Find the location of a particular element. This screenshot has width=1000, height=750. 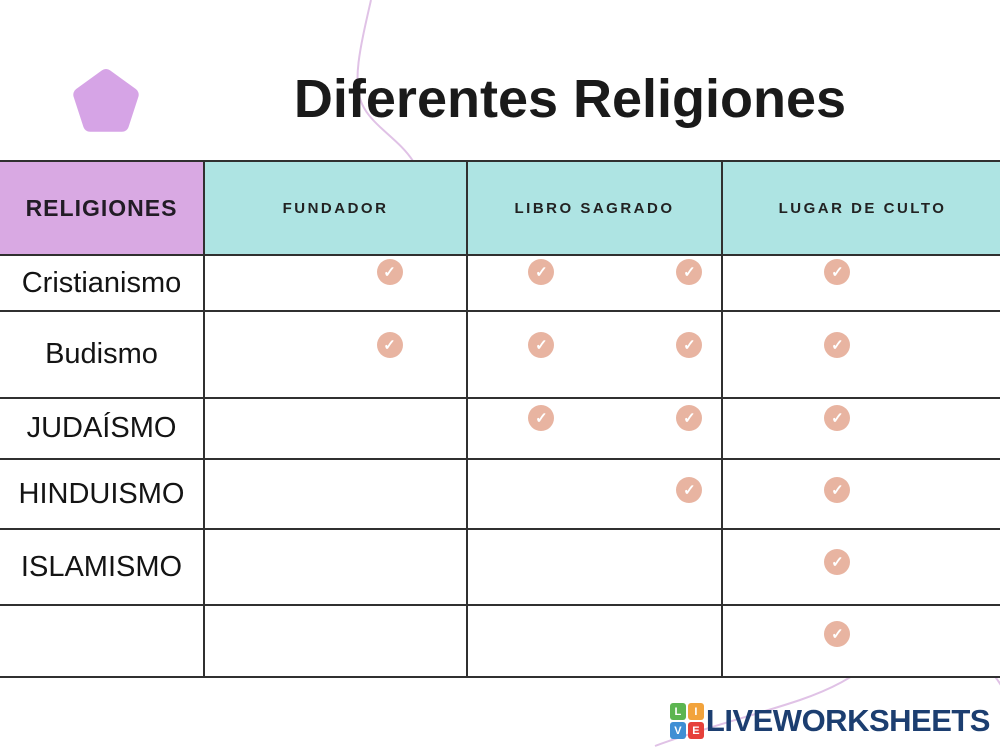

table-row: Budismo ✓ ✓ ✓ ✓ is located at coordinates (500, 354).